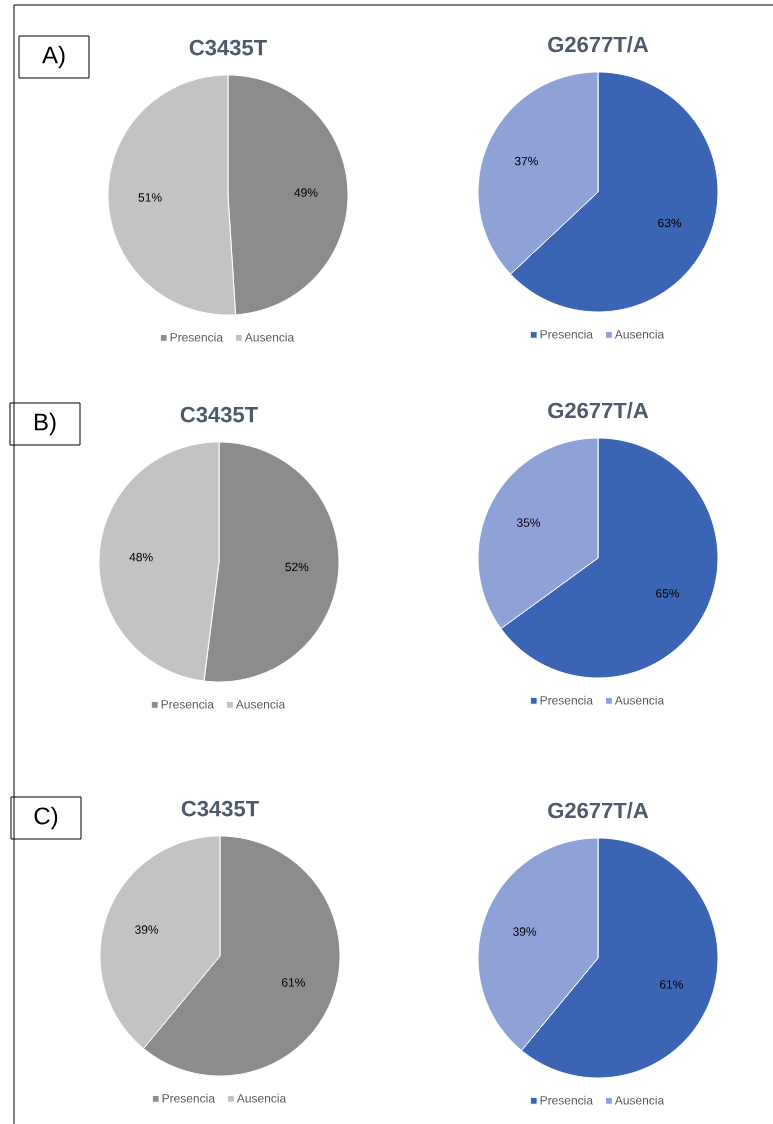 The image size is (773, 1124). What do you see at coordinates (526, 161) in the screenshot?
I see `data-label: 37%` at bounding box center [526, 161].